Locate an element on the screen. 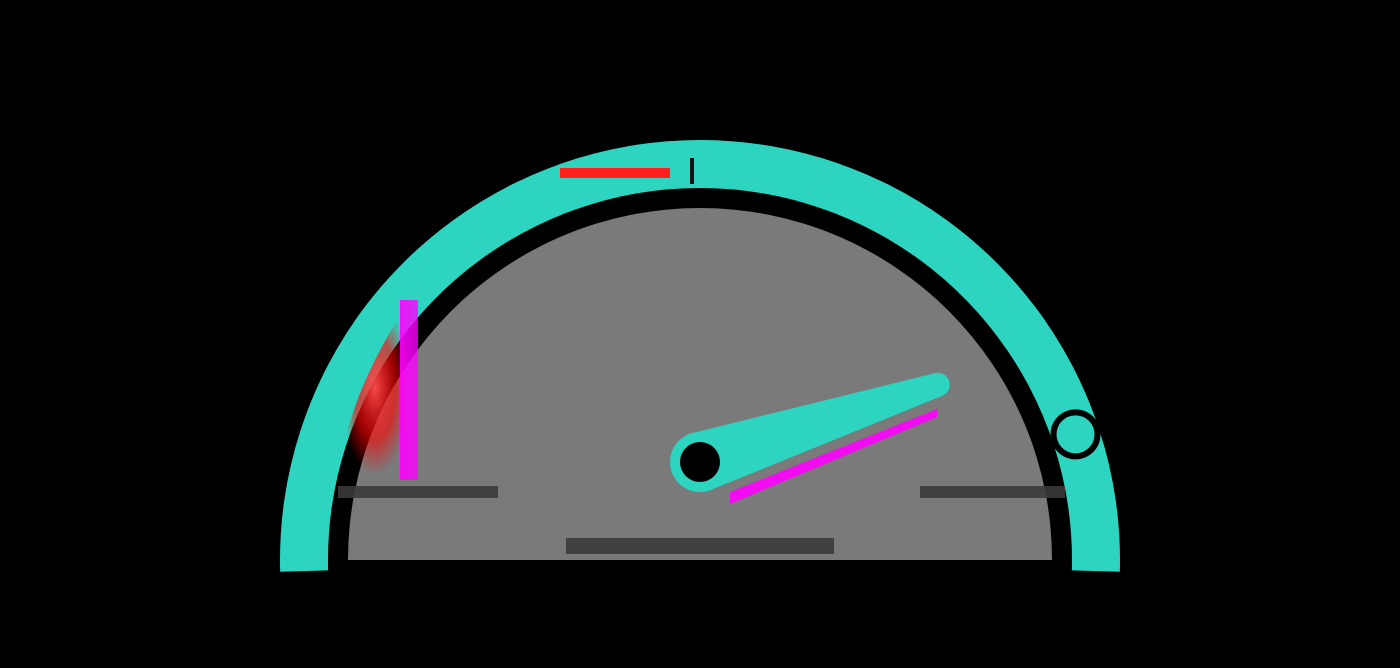 The width and height of the screenshot is (1400, 668). top-tick-mark is located at coordinates (692, 171).